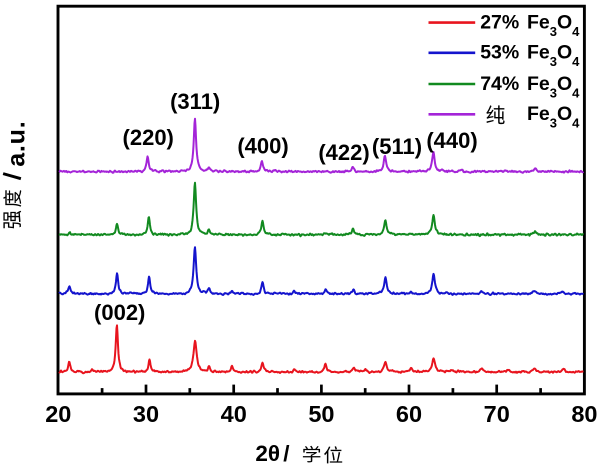 This screenshot has width=600, height=470. What do you see at coordinates (584, 414) in the screenshot?
I see `svg-text: 80` at bounding box center [584, 414].